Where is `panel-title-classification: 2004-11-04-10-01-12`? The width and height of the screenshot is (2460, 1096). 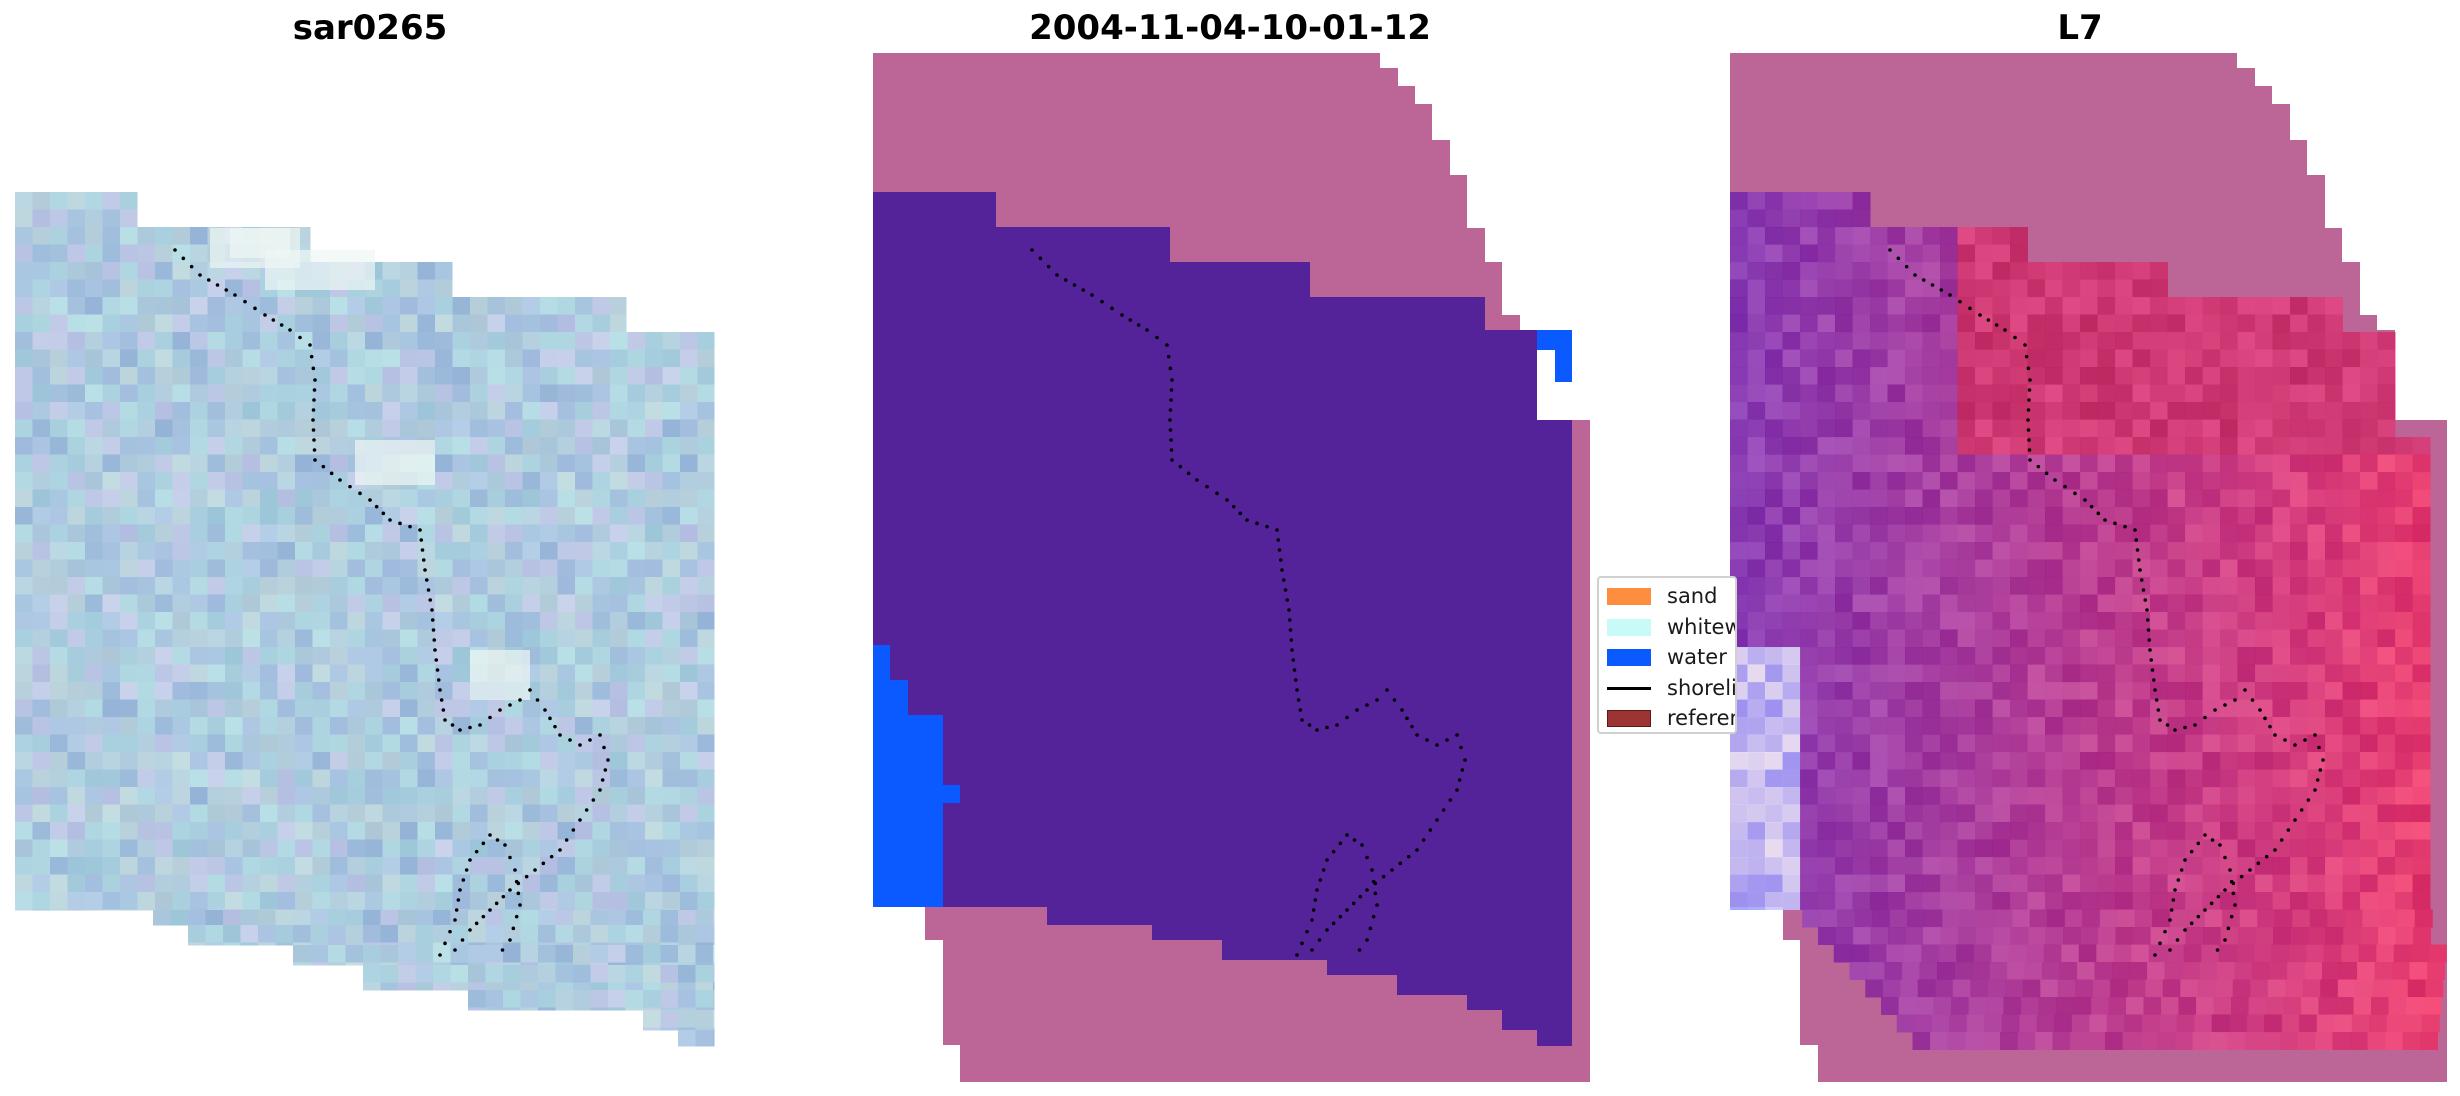
panel-title-classification: 2004-11-04-10-01-12 is located at coordinates (1230, 28).